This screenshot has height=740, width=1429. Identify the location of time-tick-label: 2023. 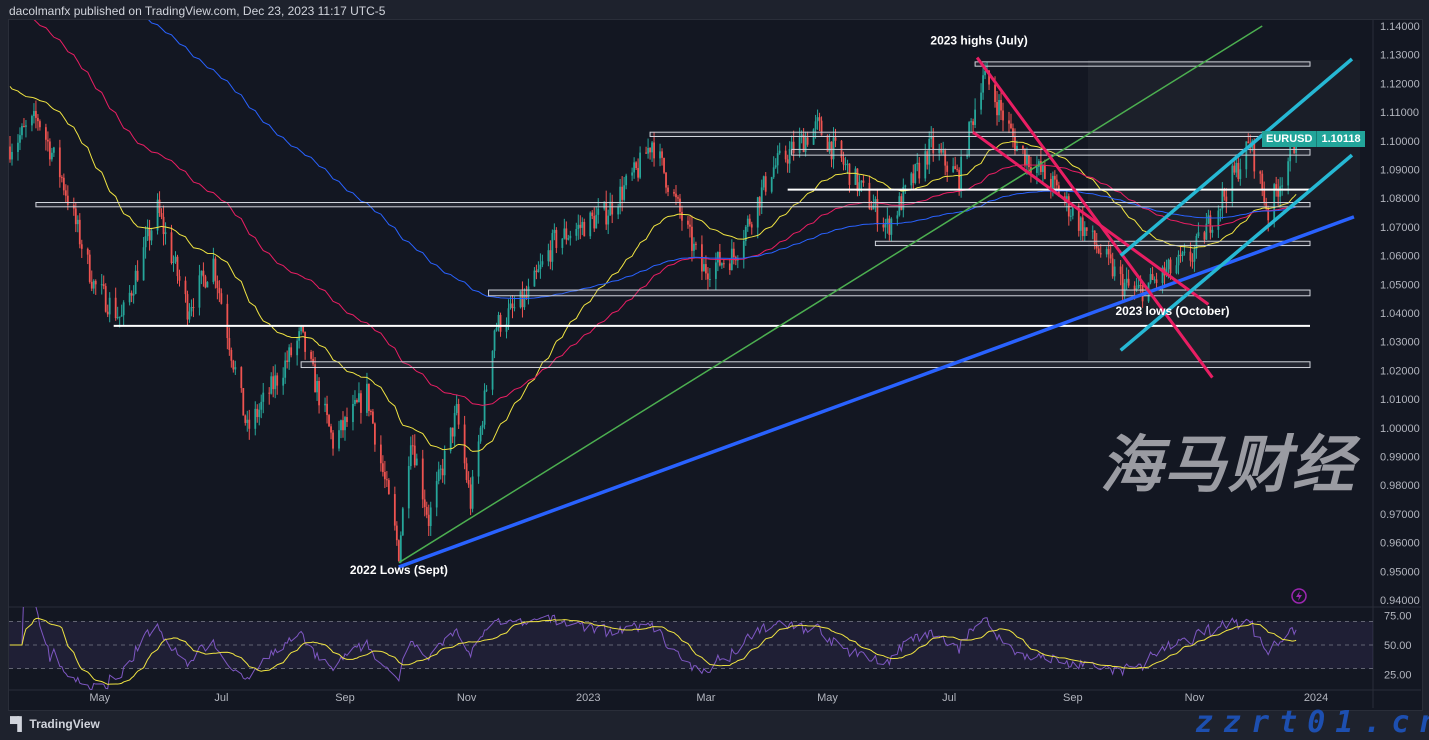
(588, 698).